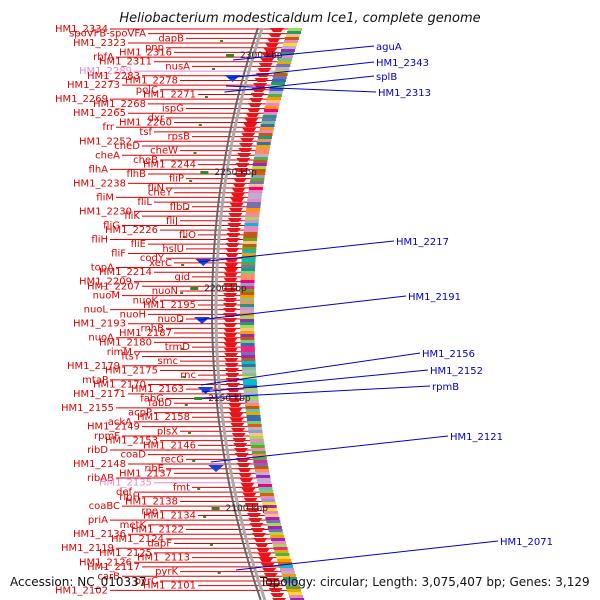 The width and height of the screenshot is (600, 600). I want to click on gene-label: HM1_2117, so click(113, 567).